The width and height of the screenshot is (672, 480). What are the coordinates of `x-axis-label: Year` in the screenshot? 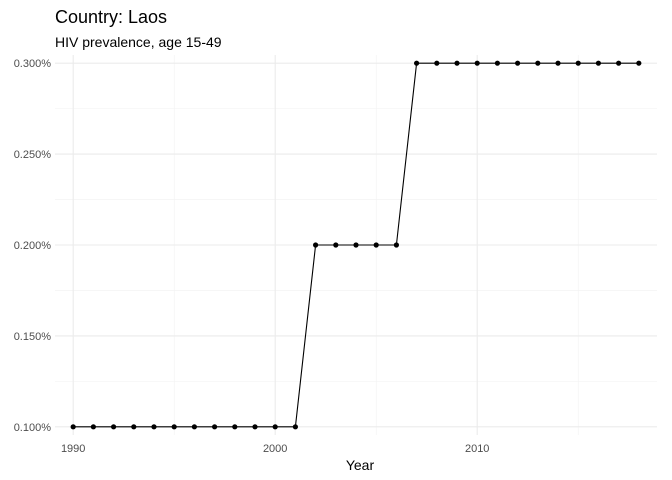 It's located at (360, 465).